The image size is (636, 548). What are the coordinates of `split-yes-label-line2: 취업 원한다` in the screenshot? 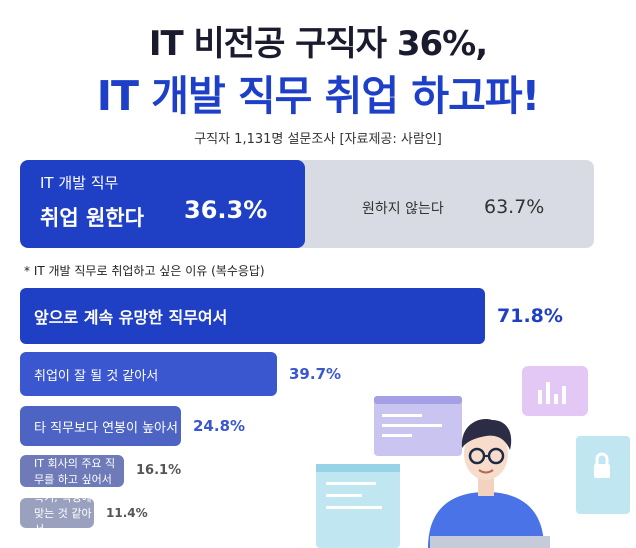 It's located at (92, 218).